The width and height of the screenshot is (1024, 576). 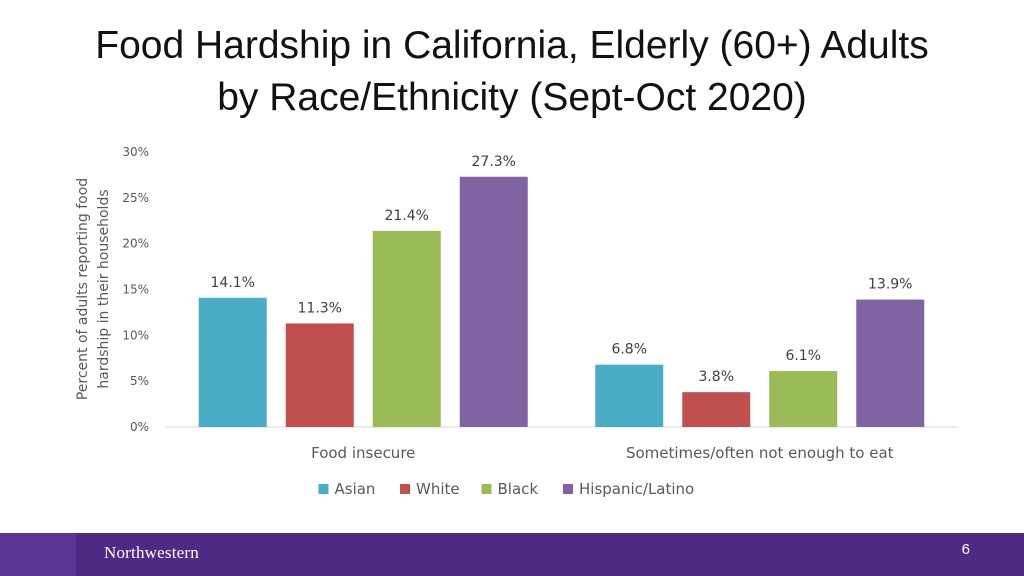 What do you see at coordinates (139, 381) in the screenshot?
I see `y-tick-label: 5%` at bounding box center [139, 381].